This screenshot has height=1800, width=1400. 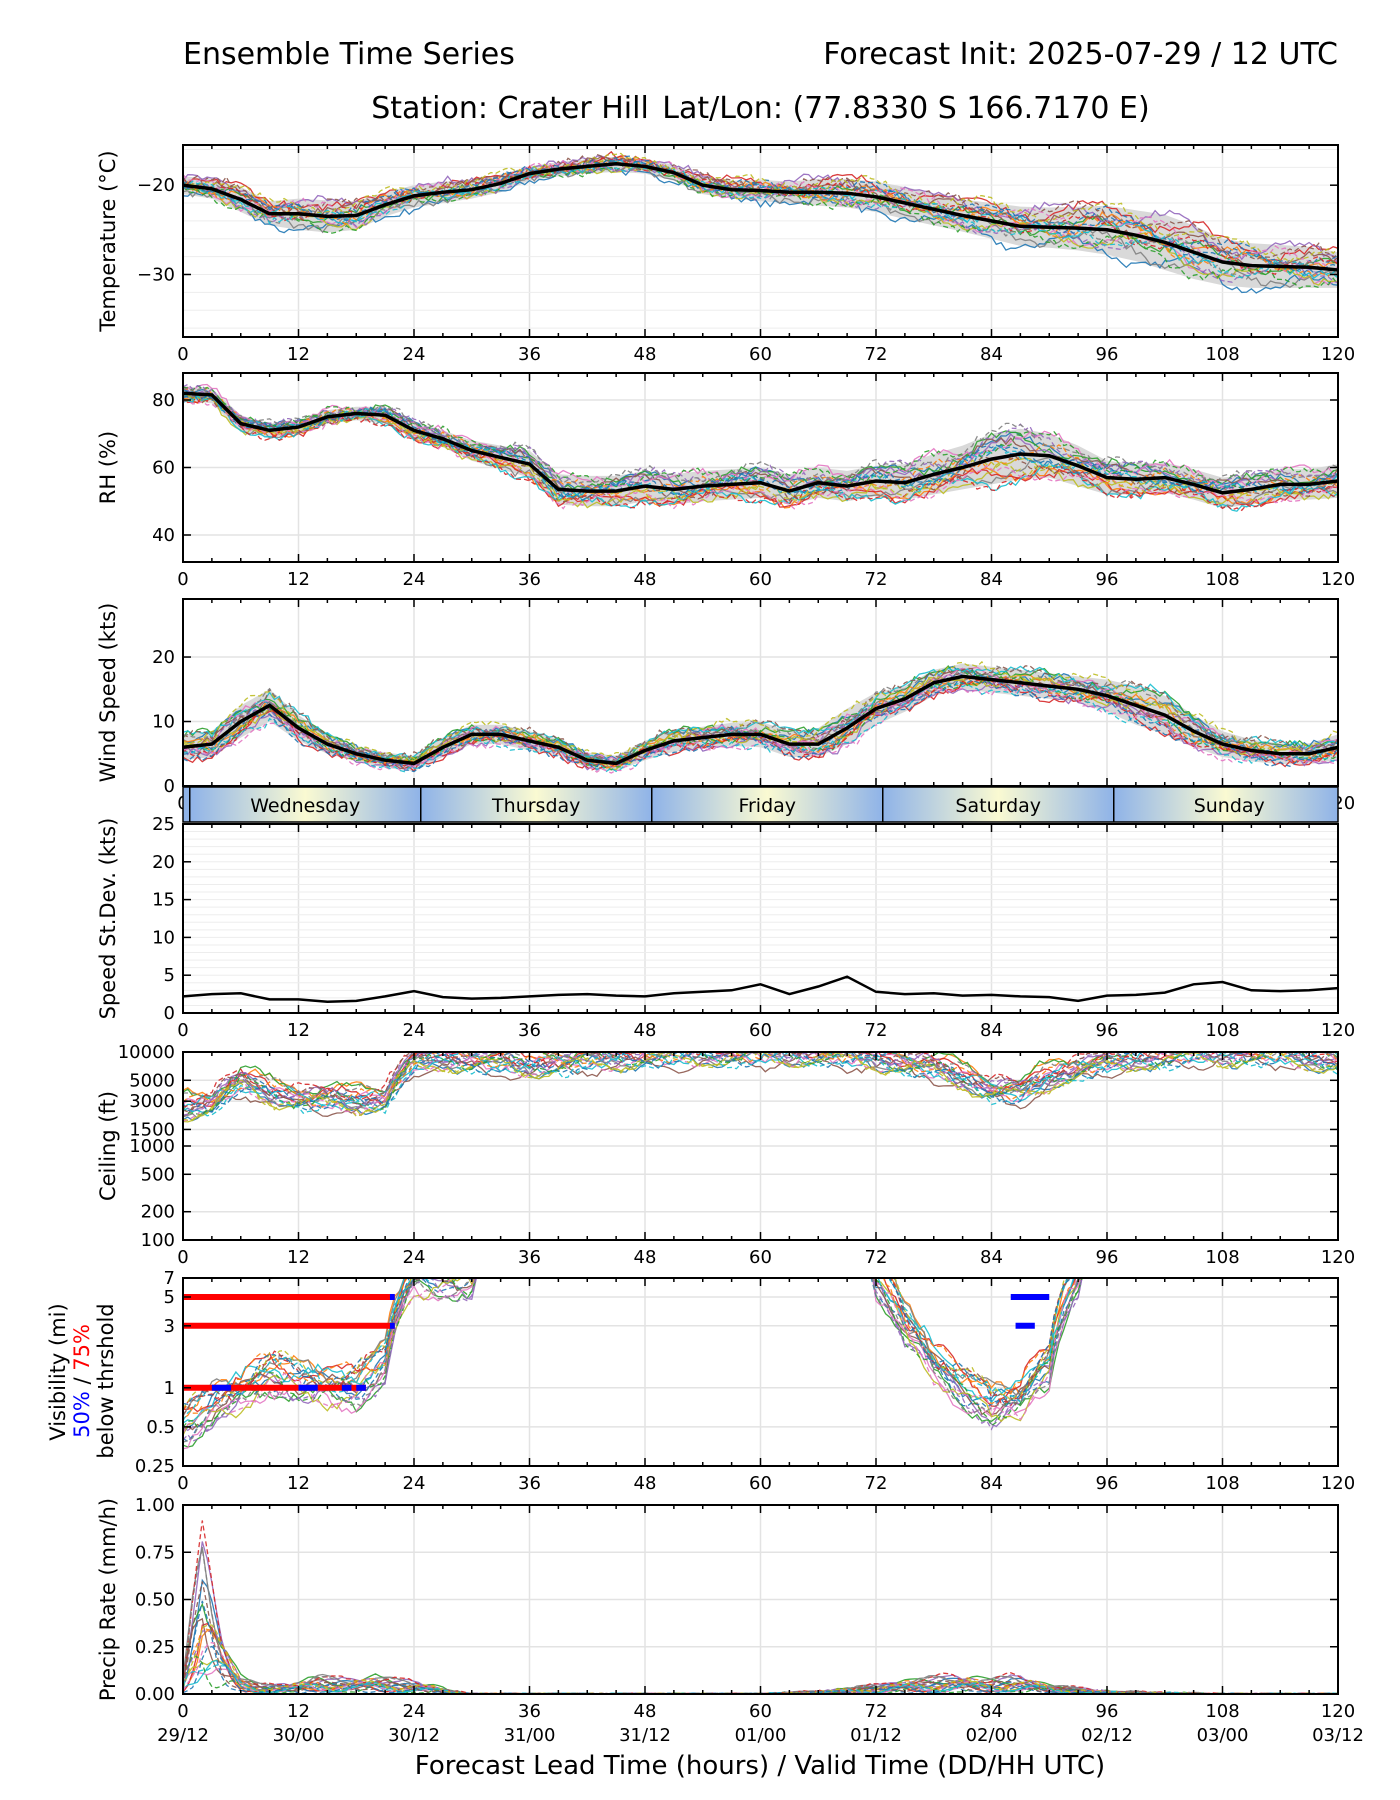 I want to click on panel-1: 0 12 24 36 48 60 72 84 96 108 120 40 60 80 RH (%), so click(x=725, y=481).